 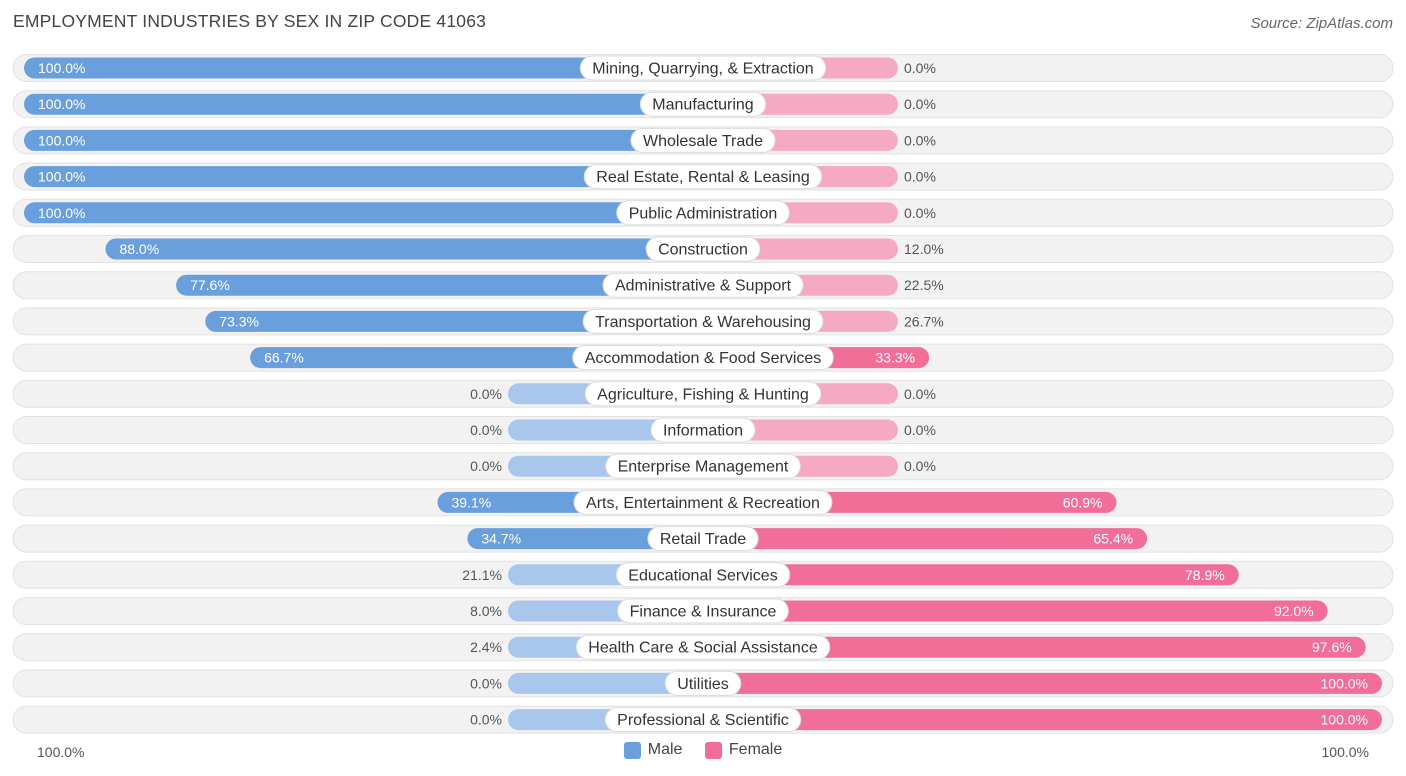 I want to click on legend-label-male: Male, so click(x=665, y=749).